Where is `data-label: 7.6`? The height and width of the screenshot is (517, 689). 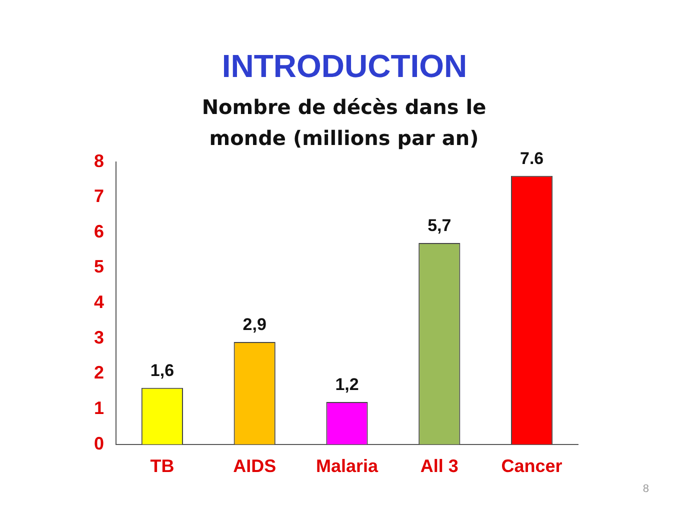
data-label: 7.6 is located at coordinates (532, 158).